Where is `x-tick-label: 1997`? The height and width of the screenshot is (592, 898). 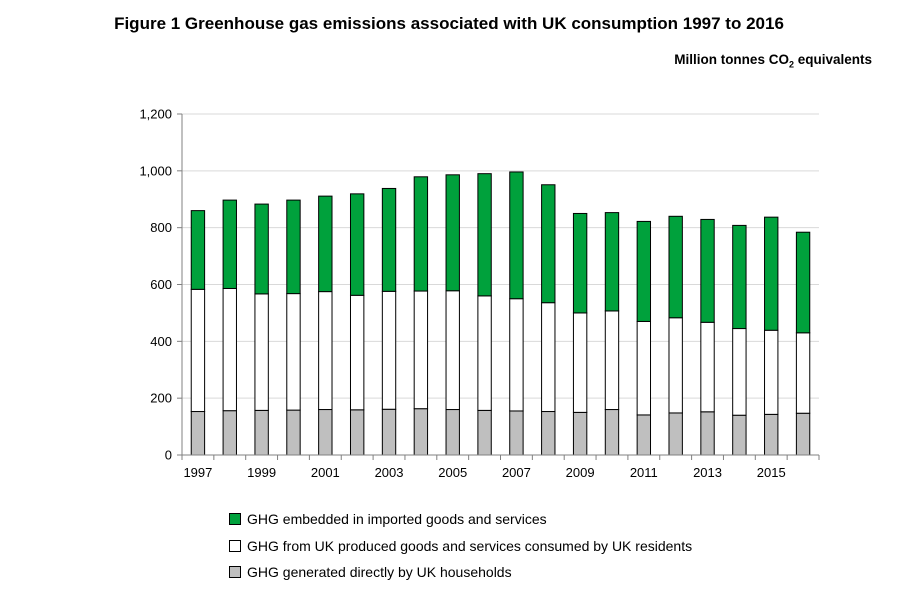
x-tick-label: 1997 is located at coordinates (197, 472).